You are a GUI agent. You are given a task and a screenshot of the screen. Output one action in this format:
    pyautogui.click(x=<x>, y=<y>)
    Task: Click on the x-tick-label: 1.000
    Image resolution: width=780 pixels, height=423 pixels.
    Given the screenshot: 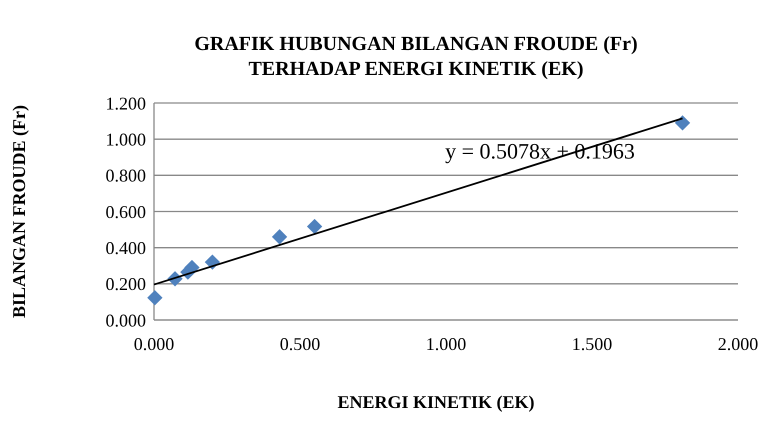 What is the action you would take?
    pyautogui.click(x=446, y=344)
    